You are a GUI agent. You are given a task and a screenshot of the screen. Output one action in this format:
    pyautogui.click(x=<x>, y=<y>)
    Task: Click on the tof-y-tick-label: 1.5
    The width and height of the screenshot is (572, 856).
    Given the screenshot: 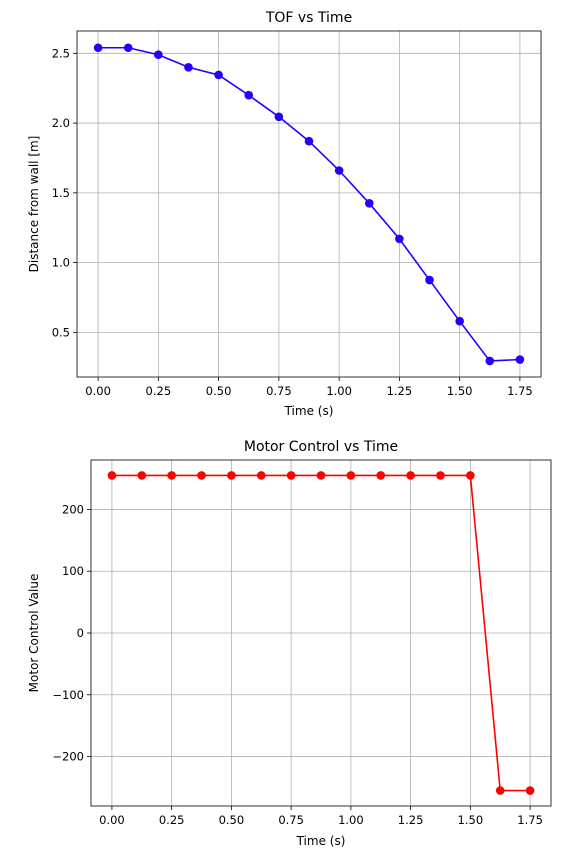 What is the action you would take?
    pyautogui.click(x=61, y=193)
    